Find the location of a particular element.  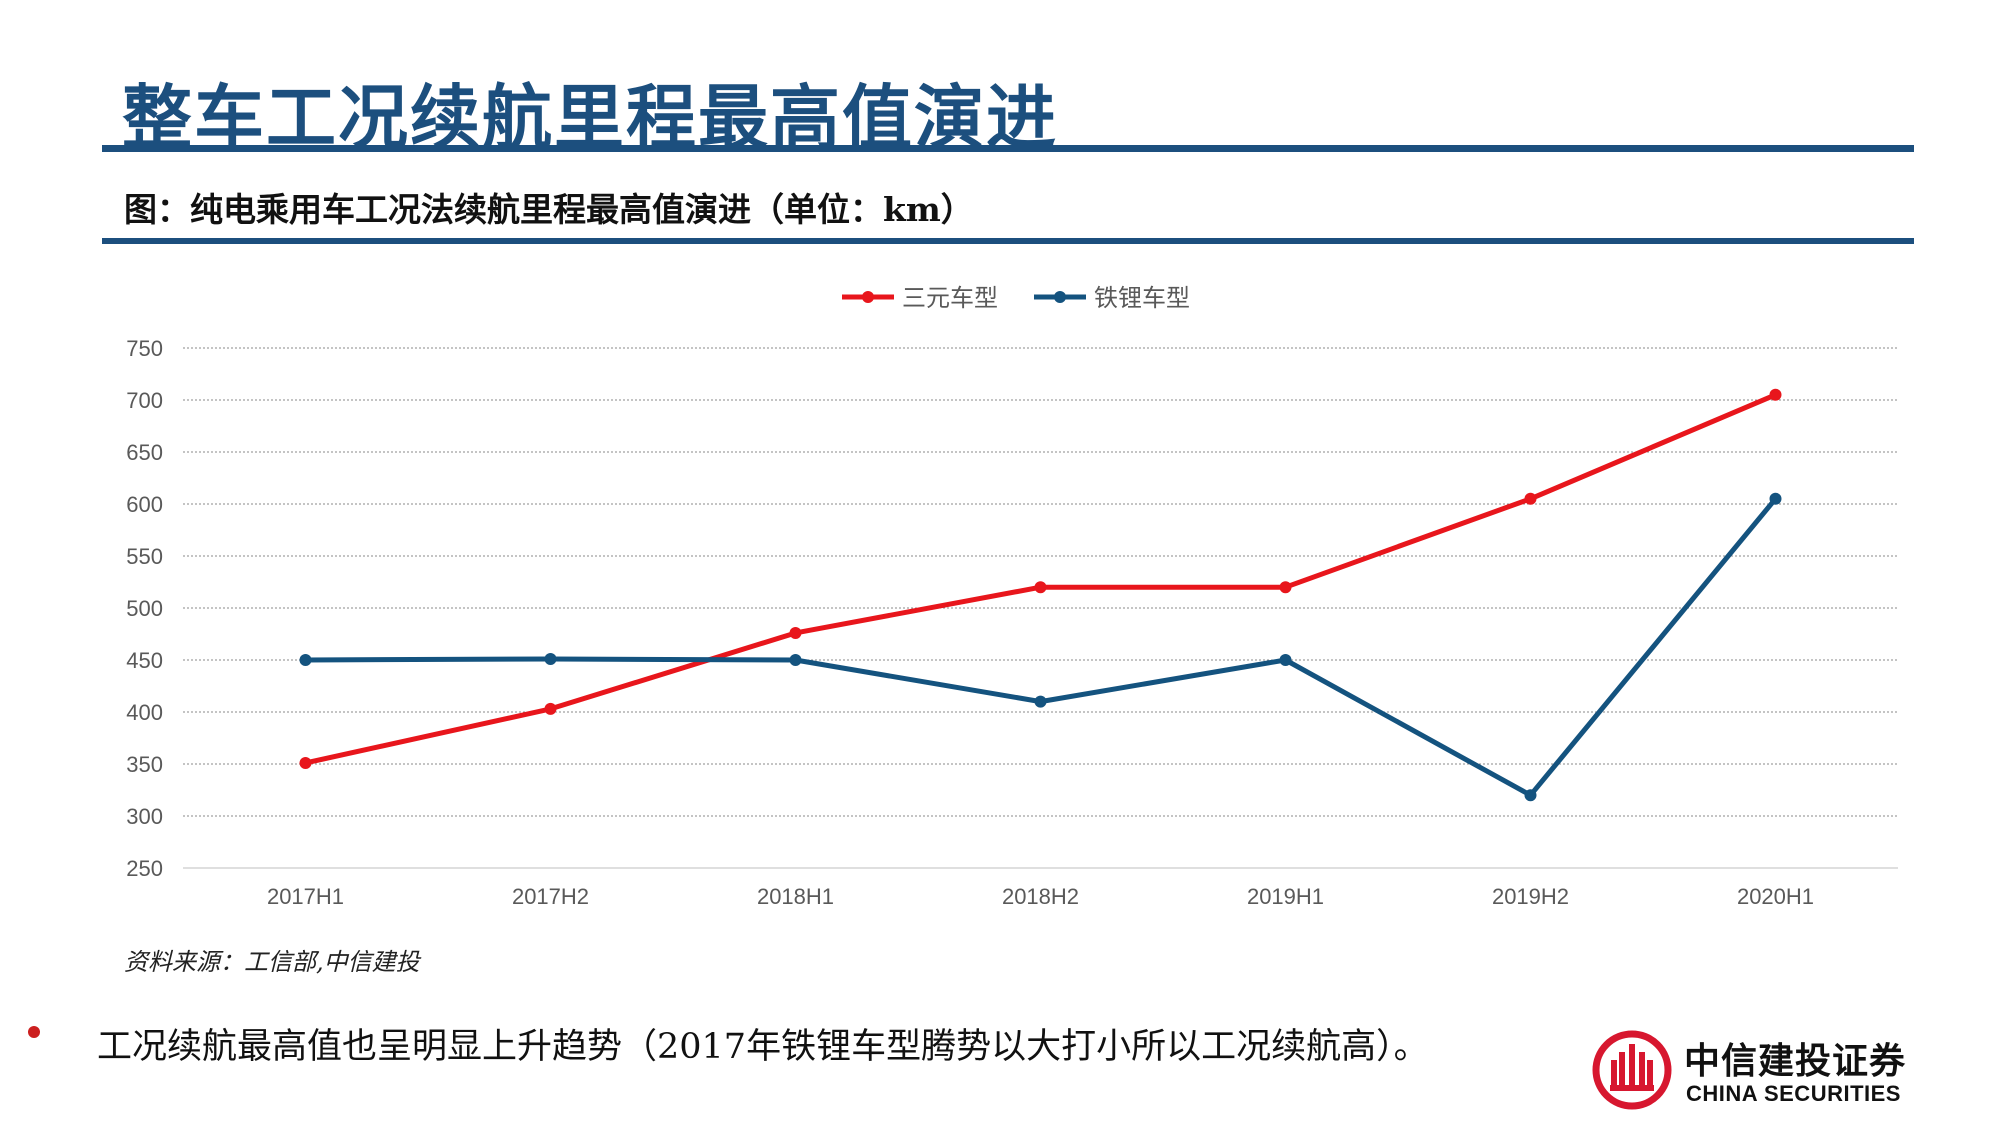

company-logo: 中信建投证券 CHINA SECURITIES is located at coordinates (1757, 1070).